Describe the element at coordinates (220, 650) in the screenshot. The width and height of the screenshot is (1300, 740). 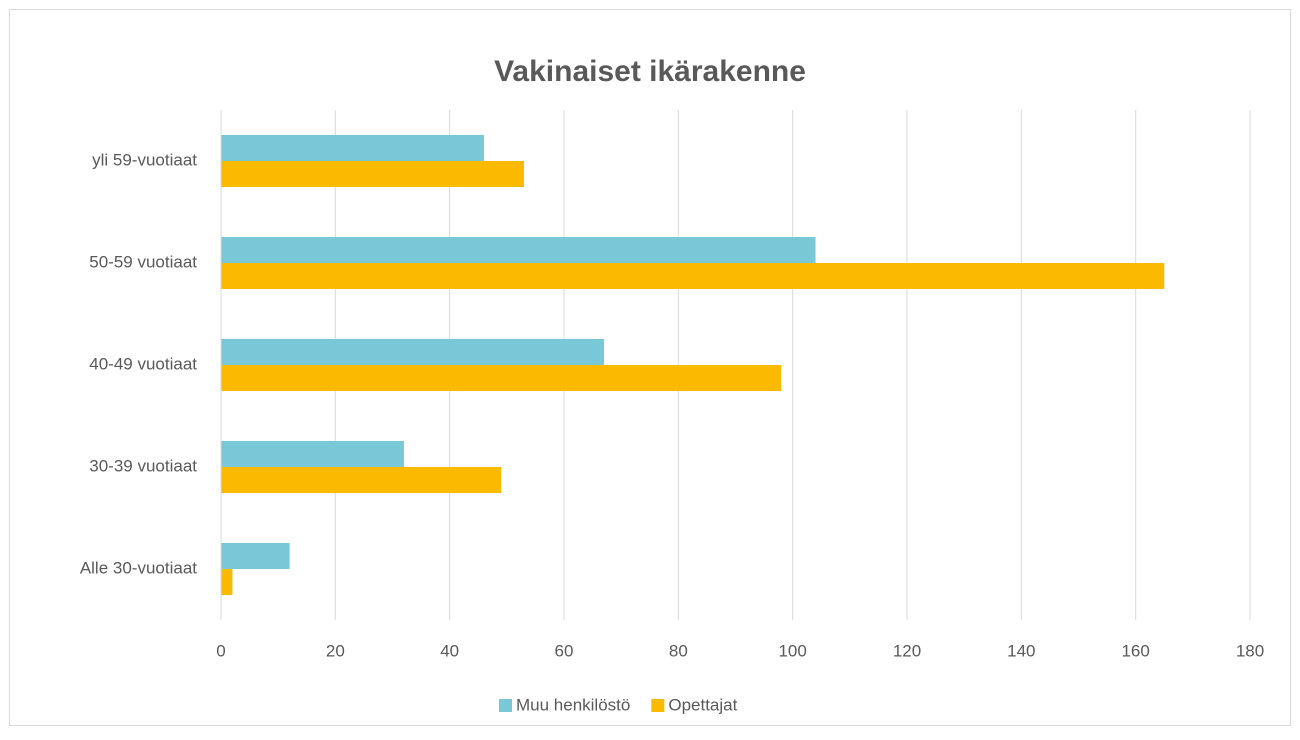
I see `x-tick-label: 0` at that location.